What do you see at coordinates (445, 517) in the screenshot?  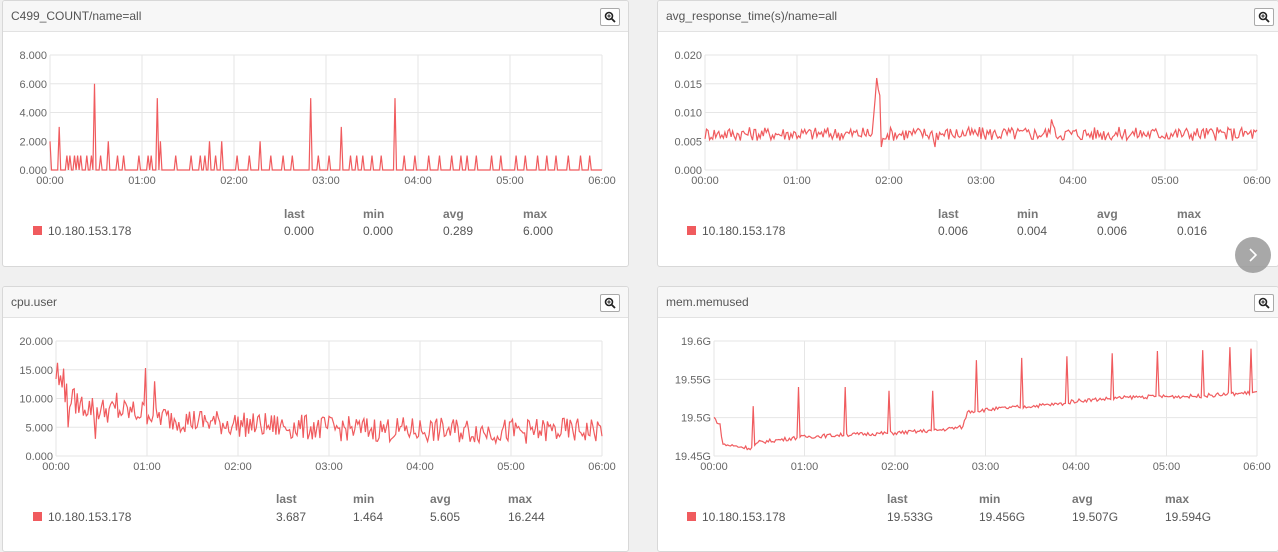 I see `legend-avg: 5.605` at bounding box center [445, 517].